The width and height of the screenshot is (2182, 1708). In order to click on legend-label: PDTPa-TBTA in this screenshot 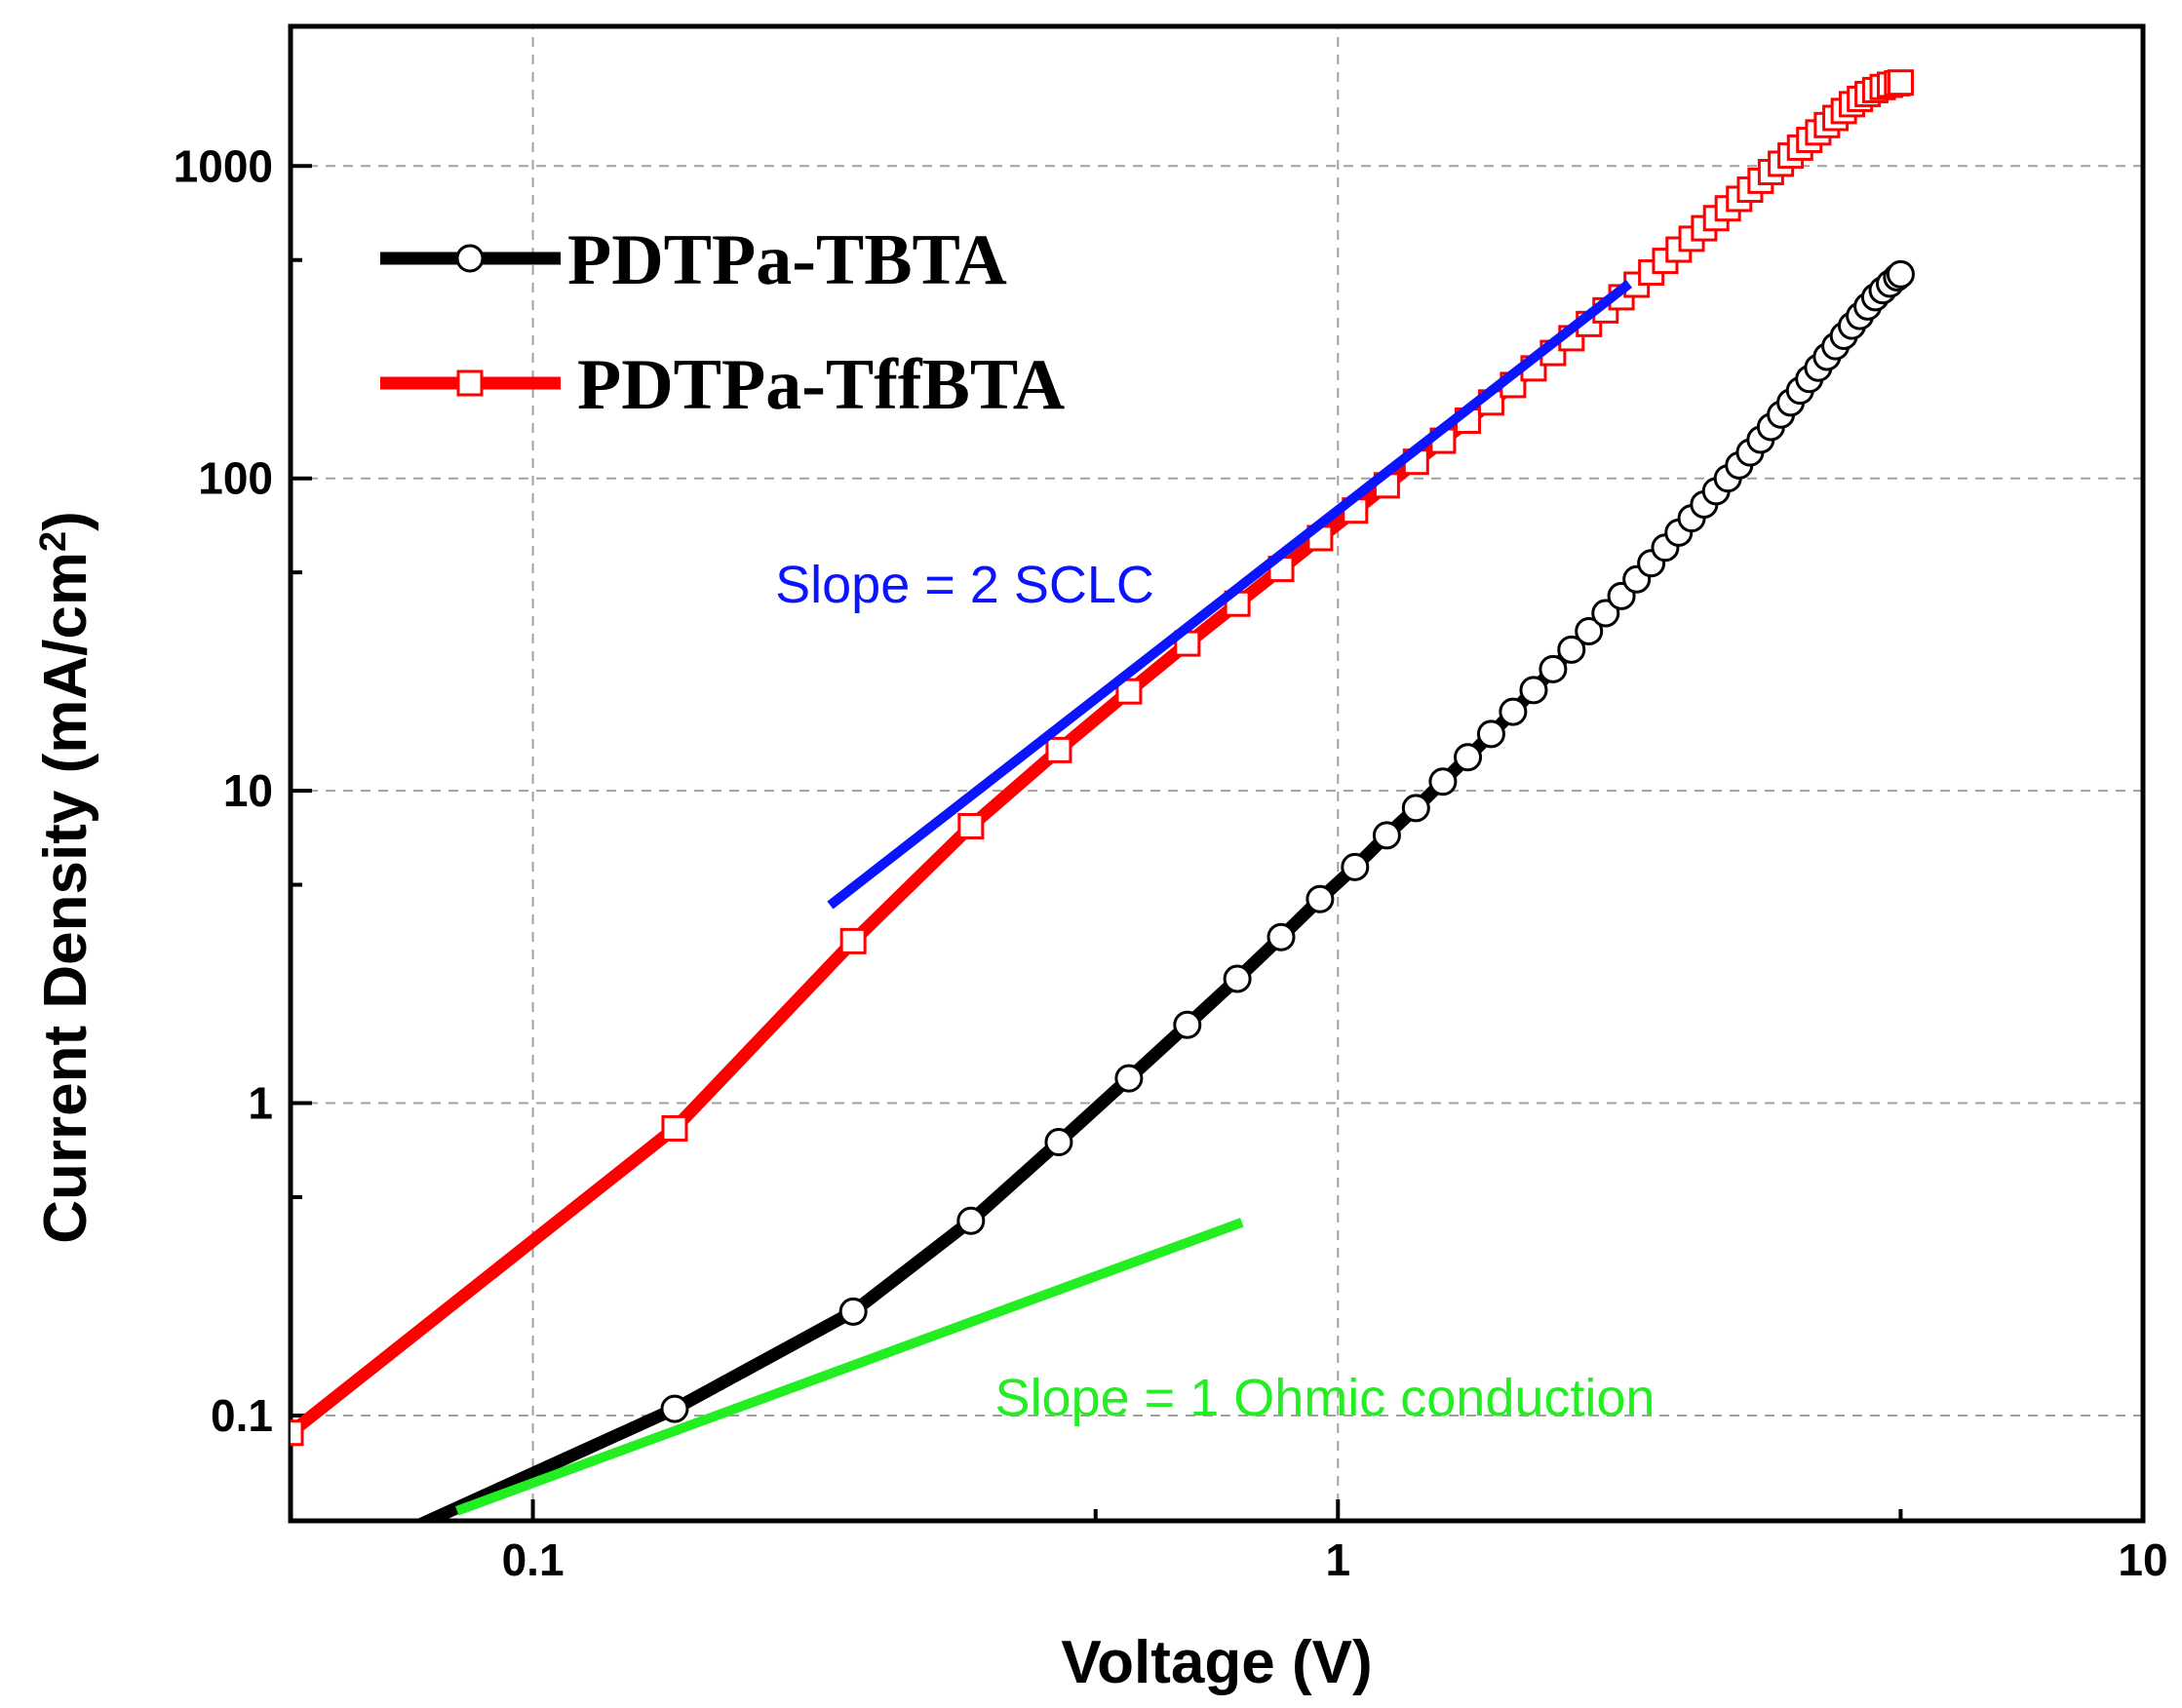, I will do `click(787, 260)`.